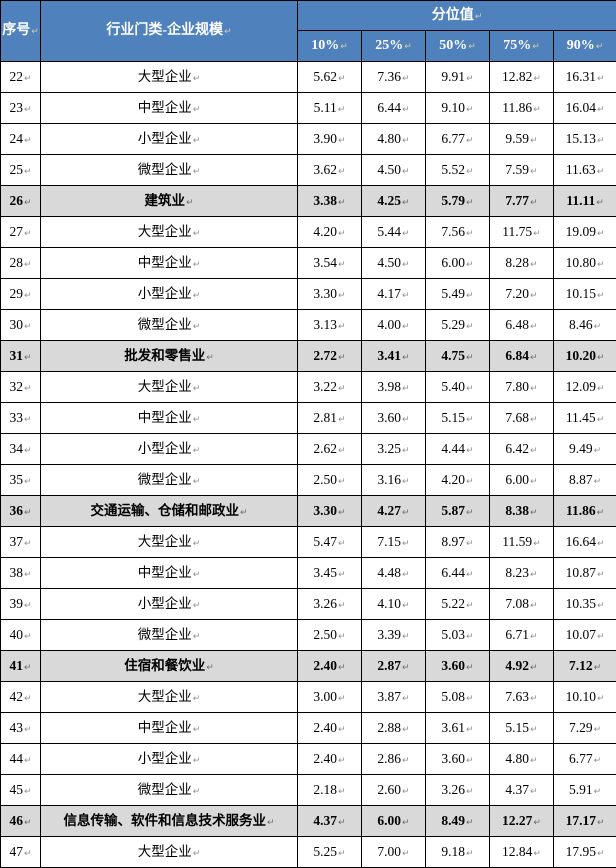 The width and height of the screenshot is (616, 868). Describe the element at coordinates (308, 387) in the screenshot. I see `table-row: 32↵ 大型企业↵ 3.22↵ 3.98↵ 5.40↵ 7.80↵ 12.09↵` at that location.